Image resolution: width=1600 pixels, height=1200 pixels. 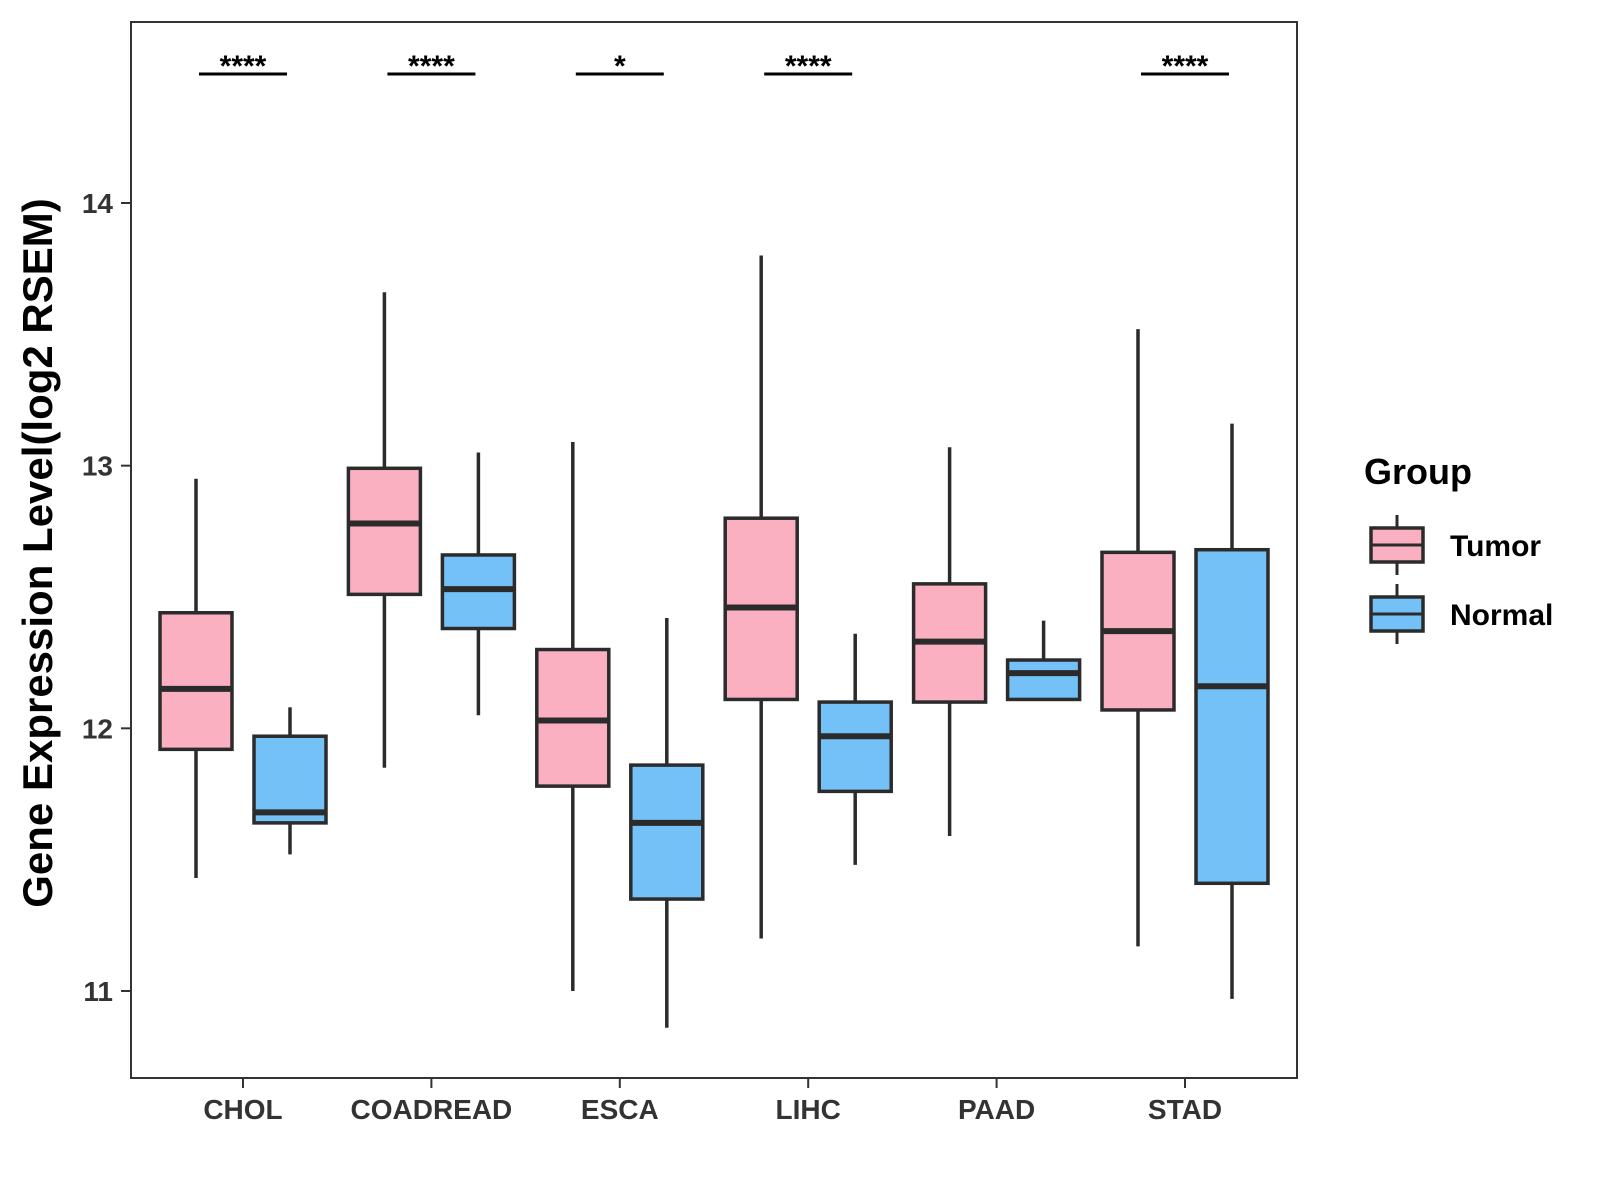 I want to click on box-esca-tumor, so click(x=573, y=716).